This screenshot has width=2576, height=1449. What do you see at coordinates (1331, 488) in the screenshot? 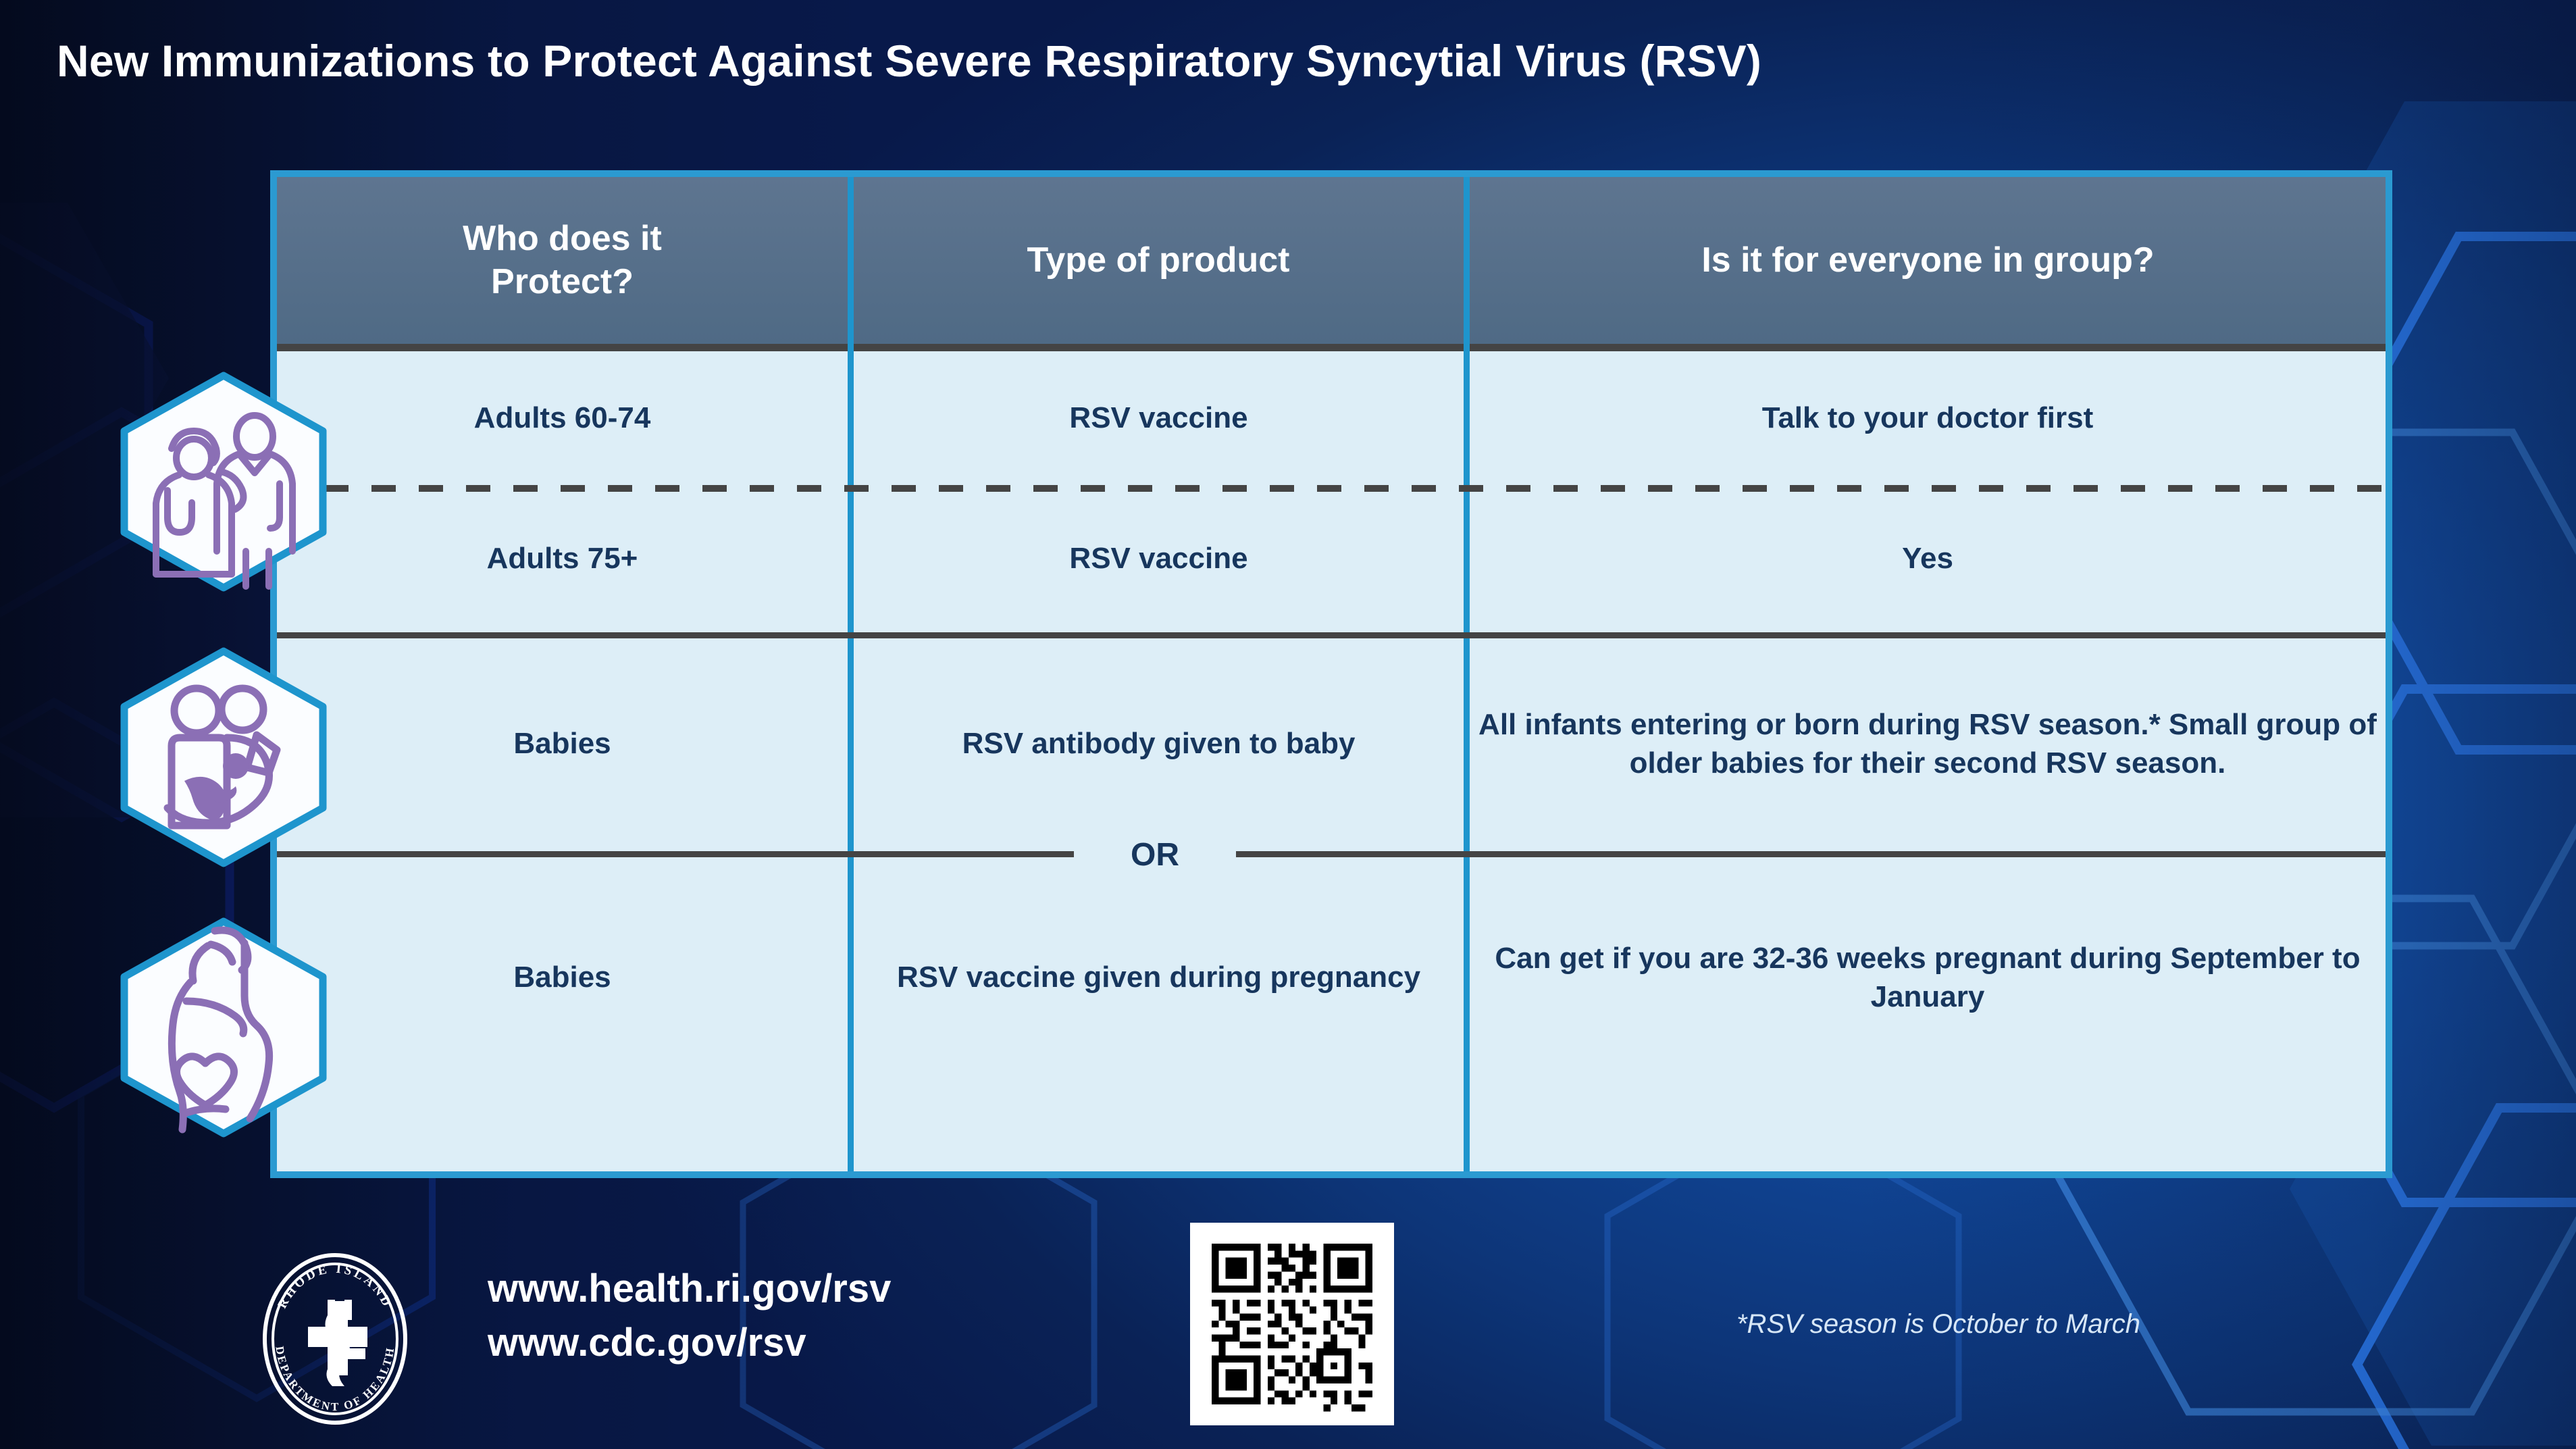
I see `row-divider-dashed` at bounding box center [1331, 488].